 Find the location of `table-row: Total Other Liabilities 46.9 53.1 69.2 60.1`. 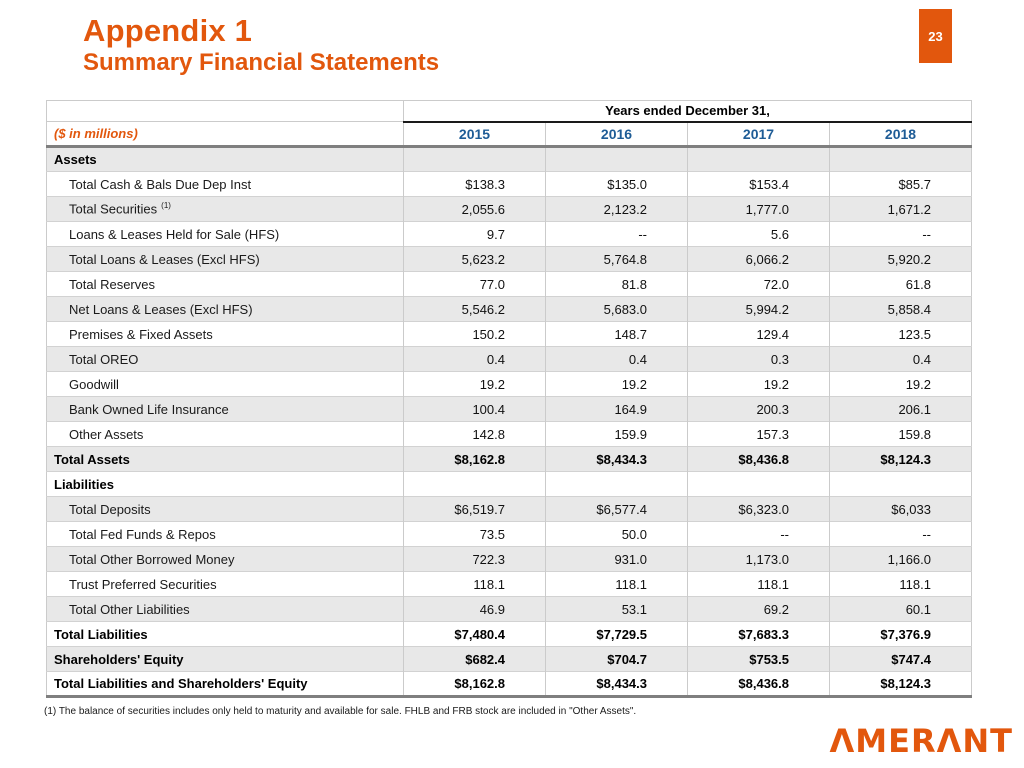

table-row: Total Other Liabilities 46.9 53.1 69.2 60.1 is located at coordinates (509, 609).